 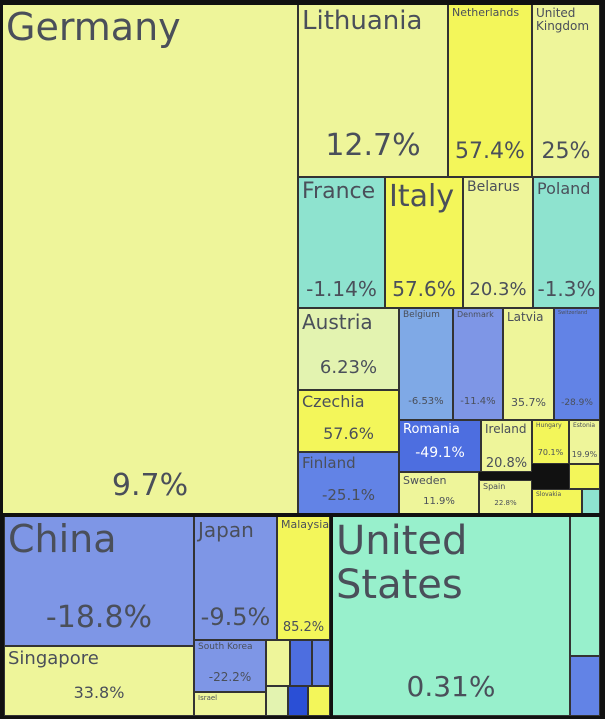 I want to click on tile-label: Switzerland, so click(x=573, y=313).